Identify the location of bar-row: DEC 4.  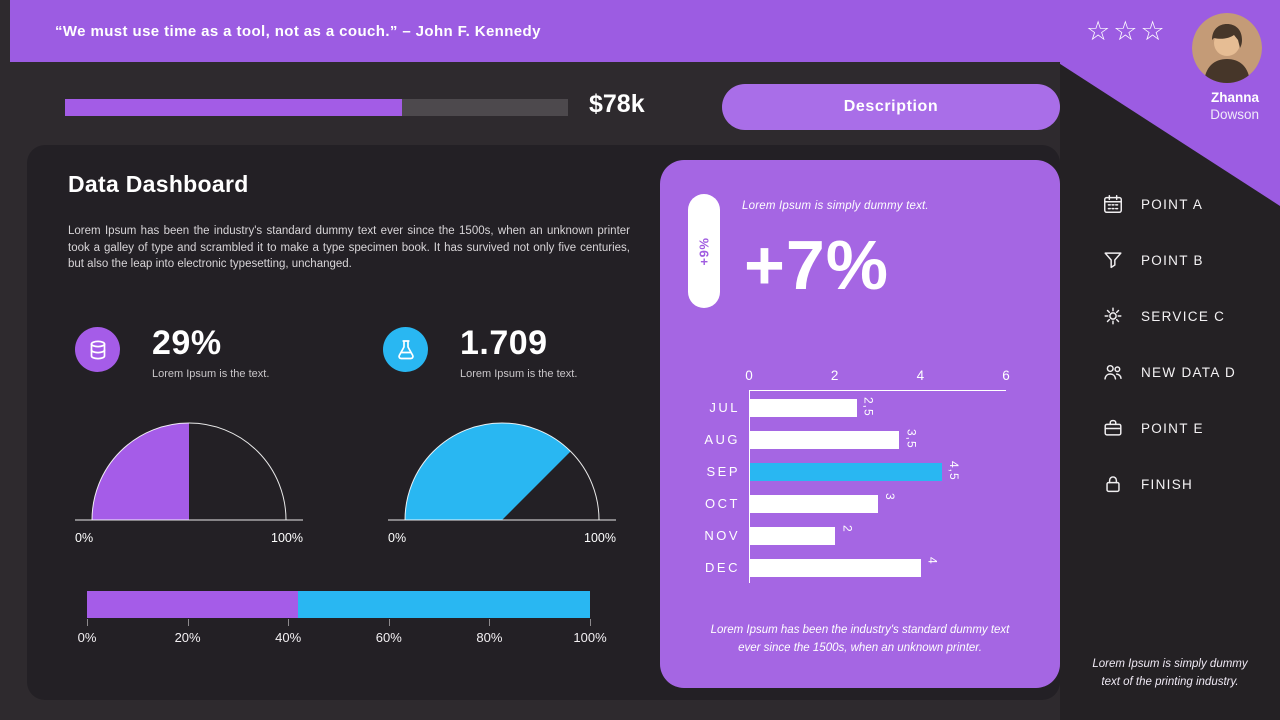
(855, 567).